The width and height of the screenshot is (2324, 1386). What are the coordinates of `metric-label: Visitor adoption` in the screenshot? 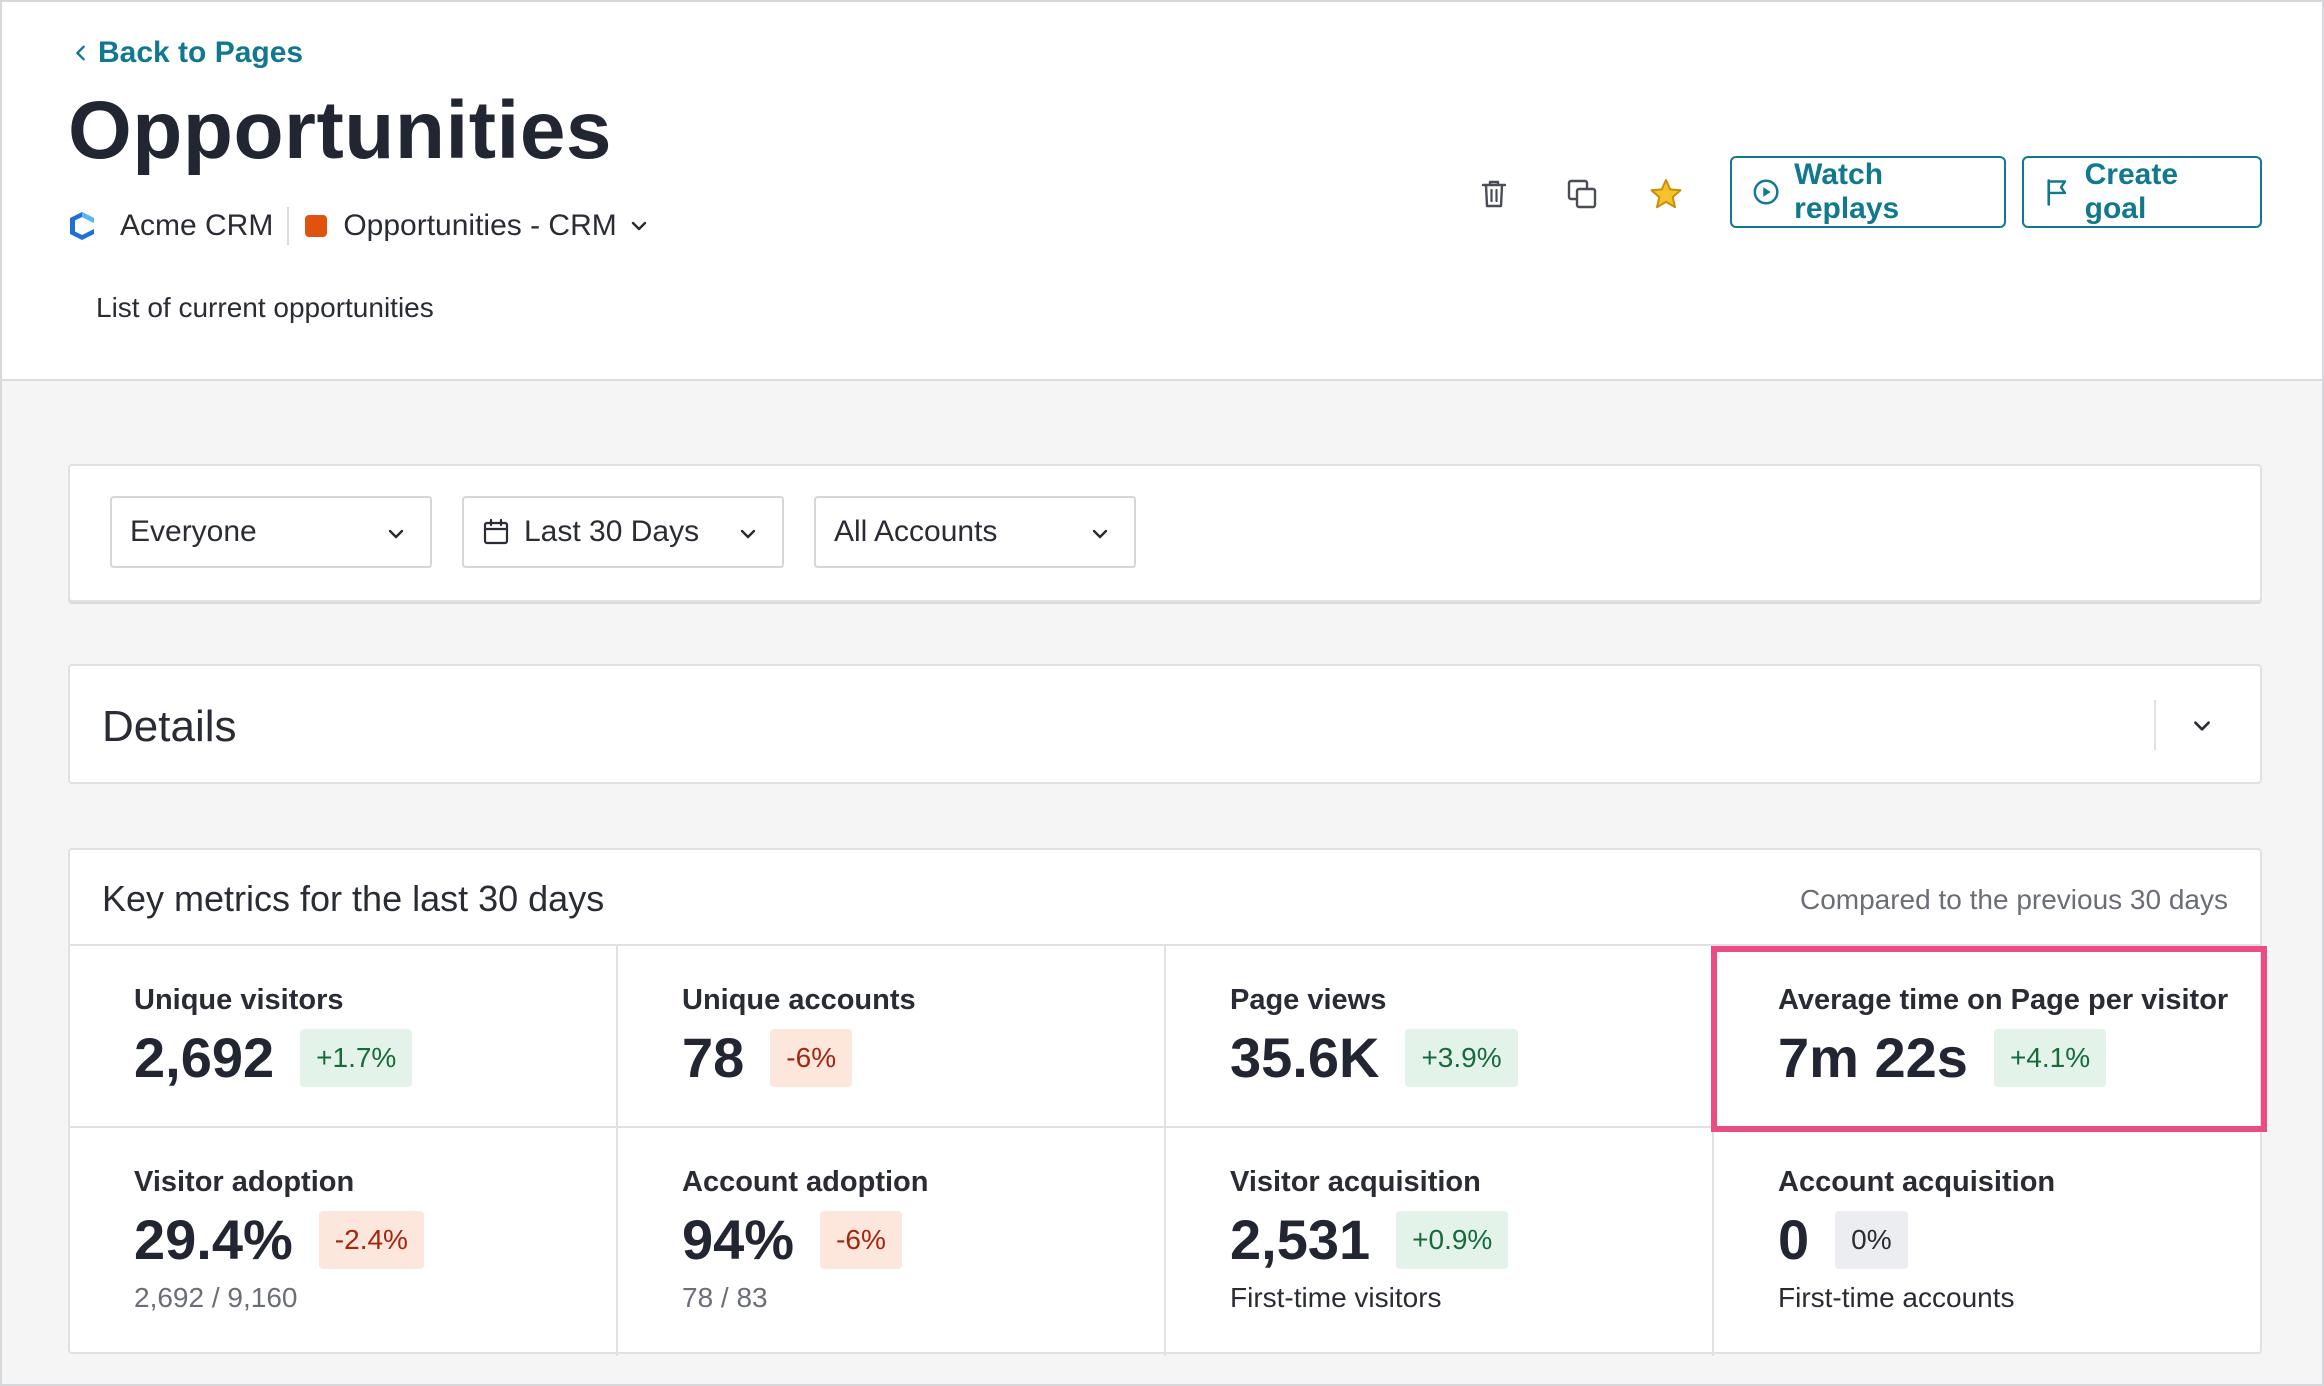 It's located at (244, 1182).